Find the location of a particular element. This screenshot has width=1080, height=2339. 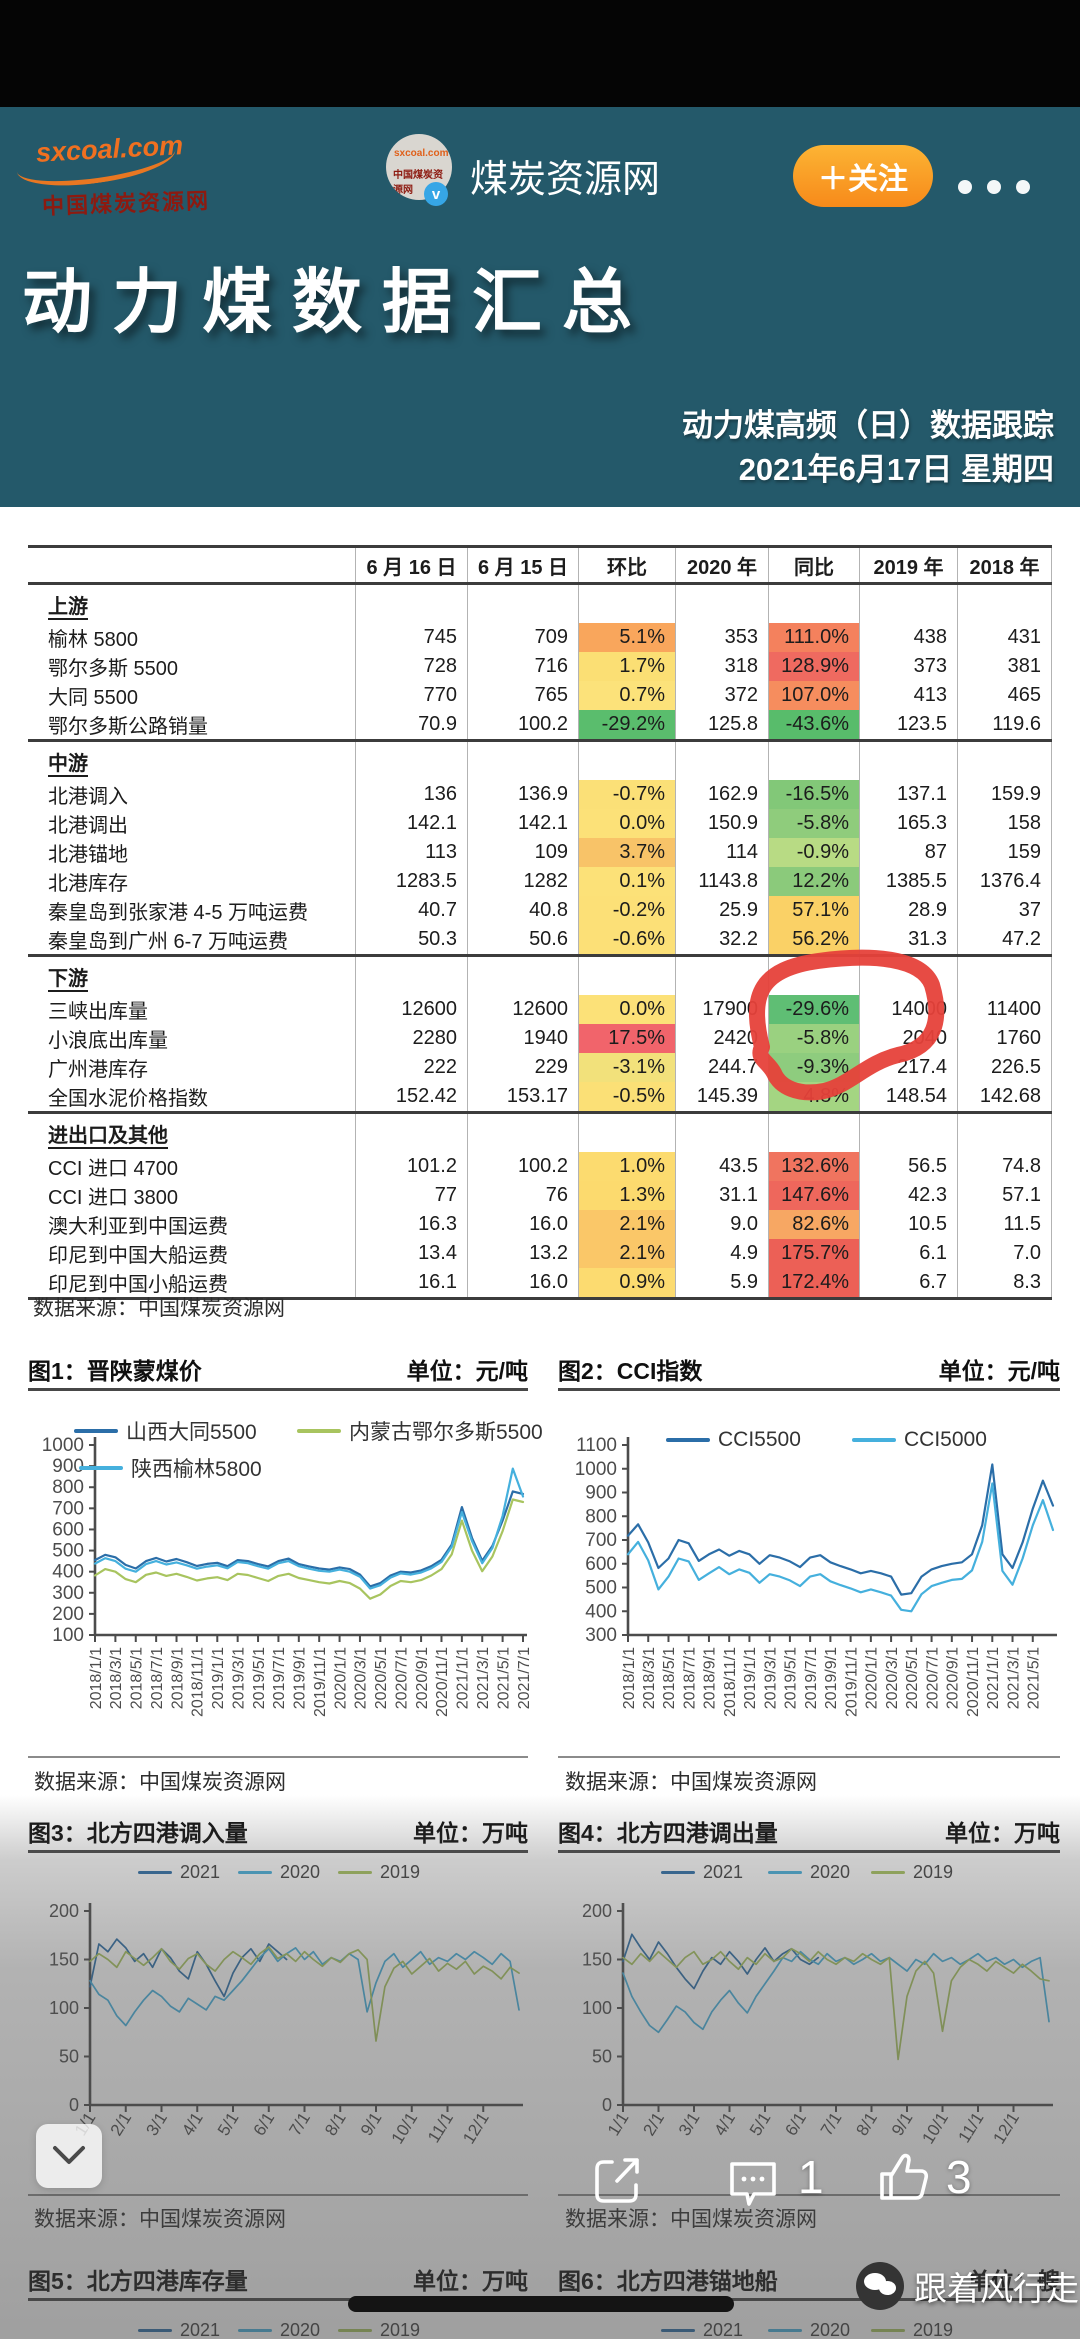

svg-text: 2021/7/1 is located at coordinates (524, 1678).